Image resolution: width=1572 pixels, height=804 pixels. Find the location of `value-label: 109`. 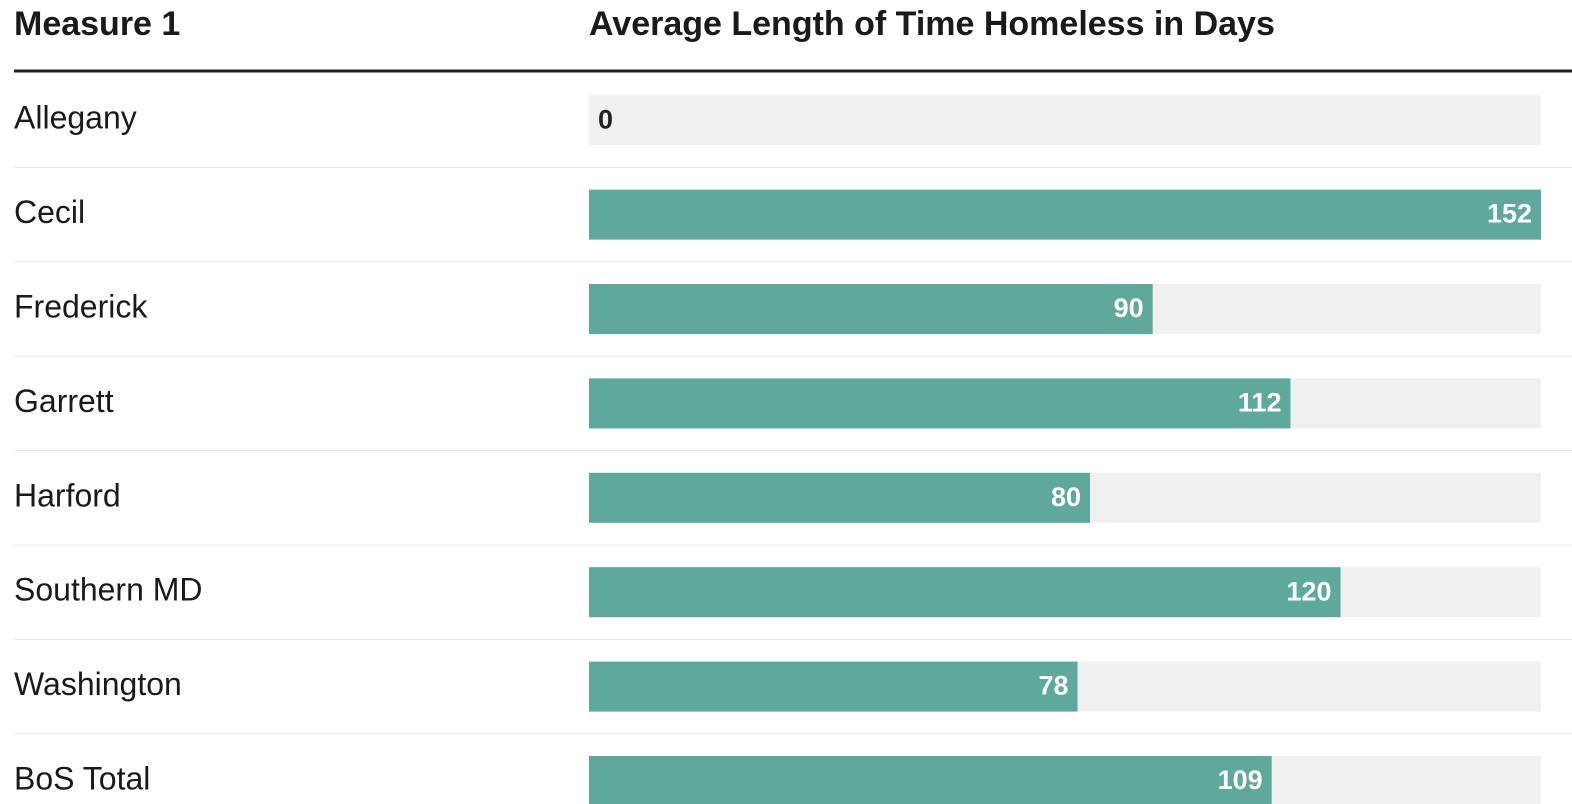

value-label: 109 is located at coordinates (1240, 780).